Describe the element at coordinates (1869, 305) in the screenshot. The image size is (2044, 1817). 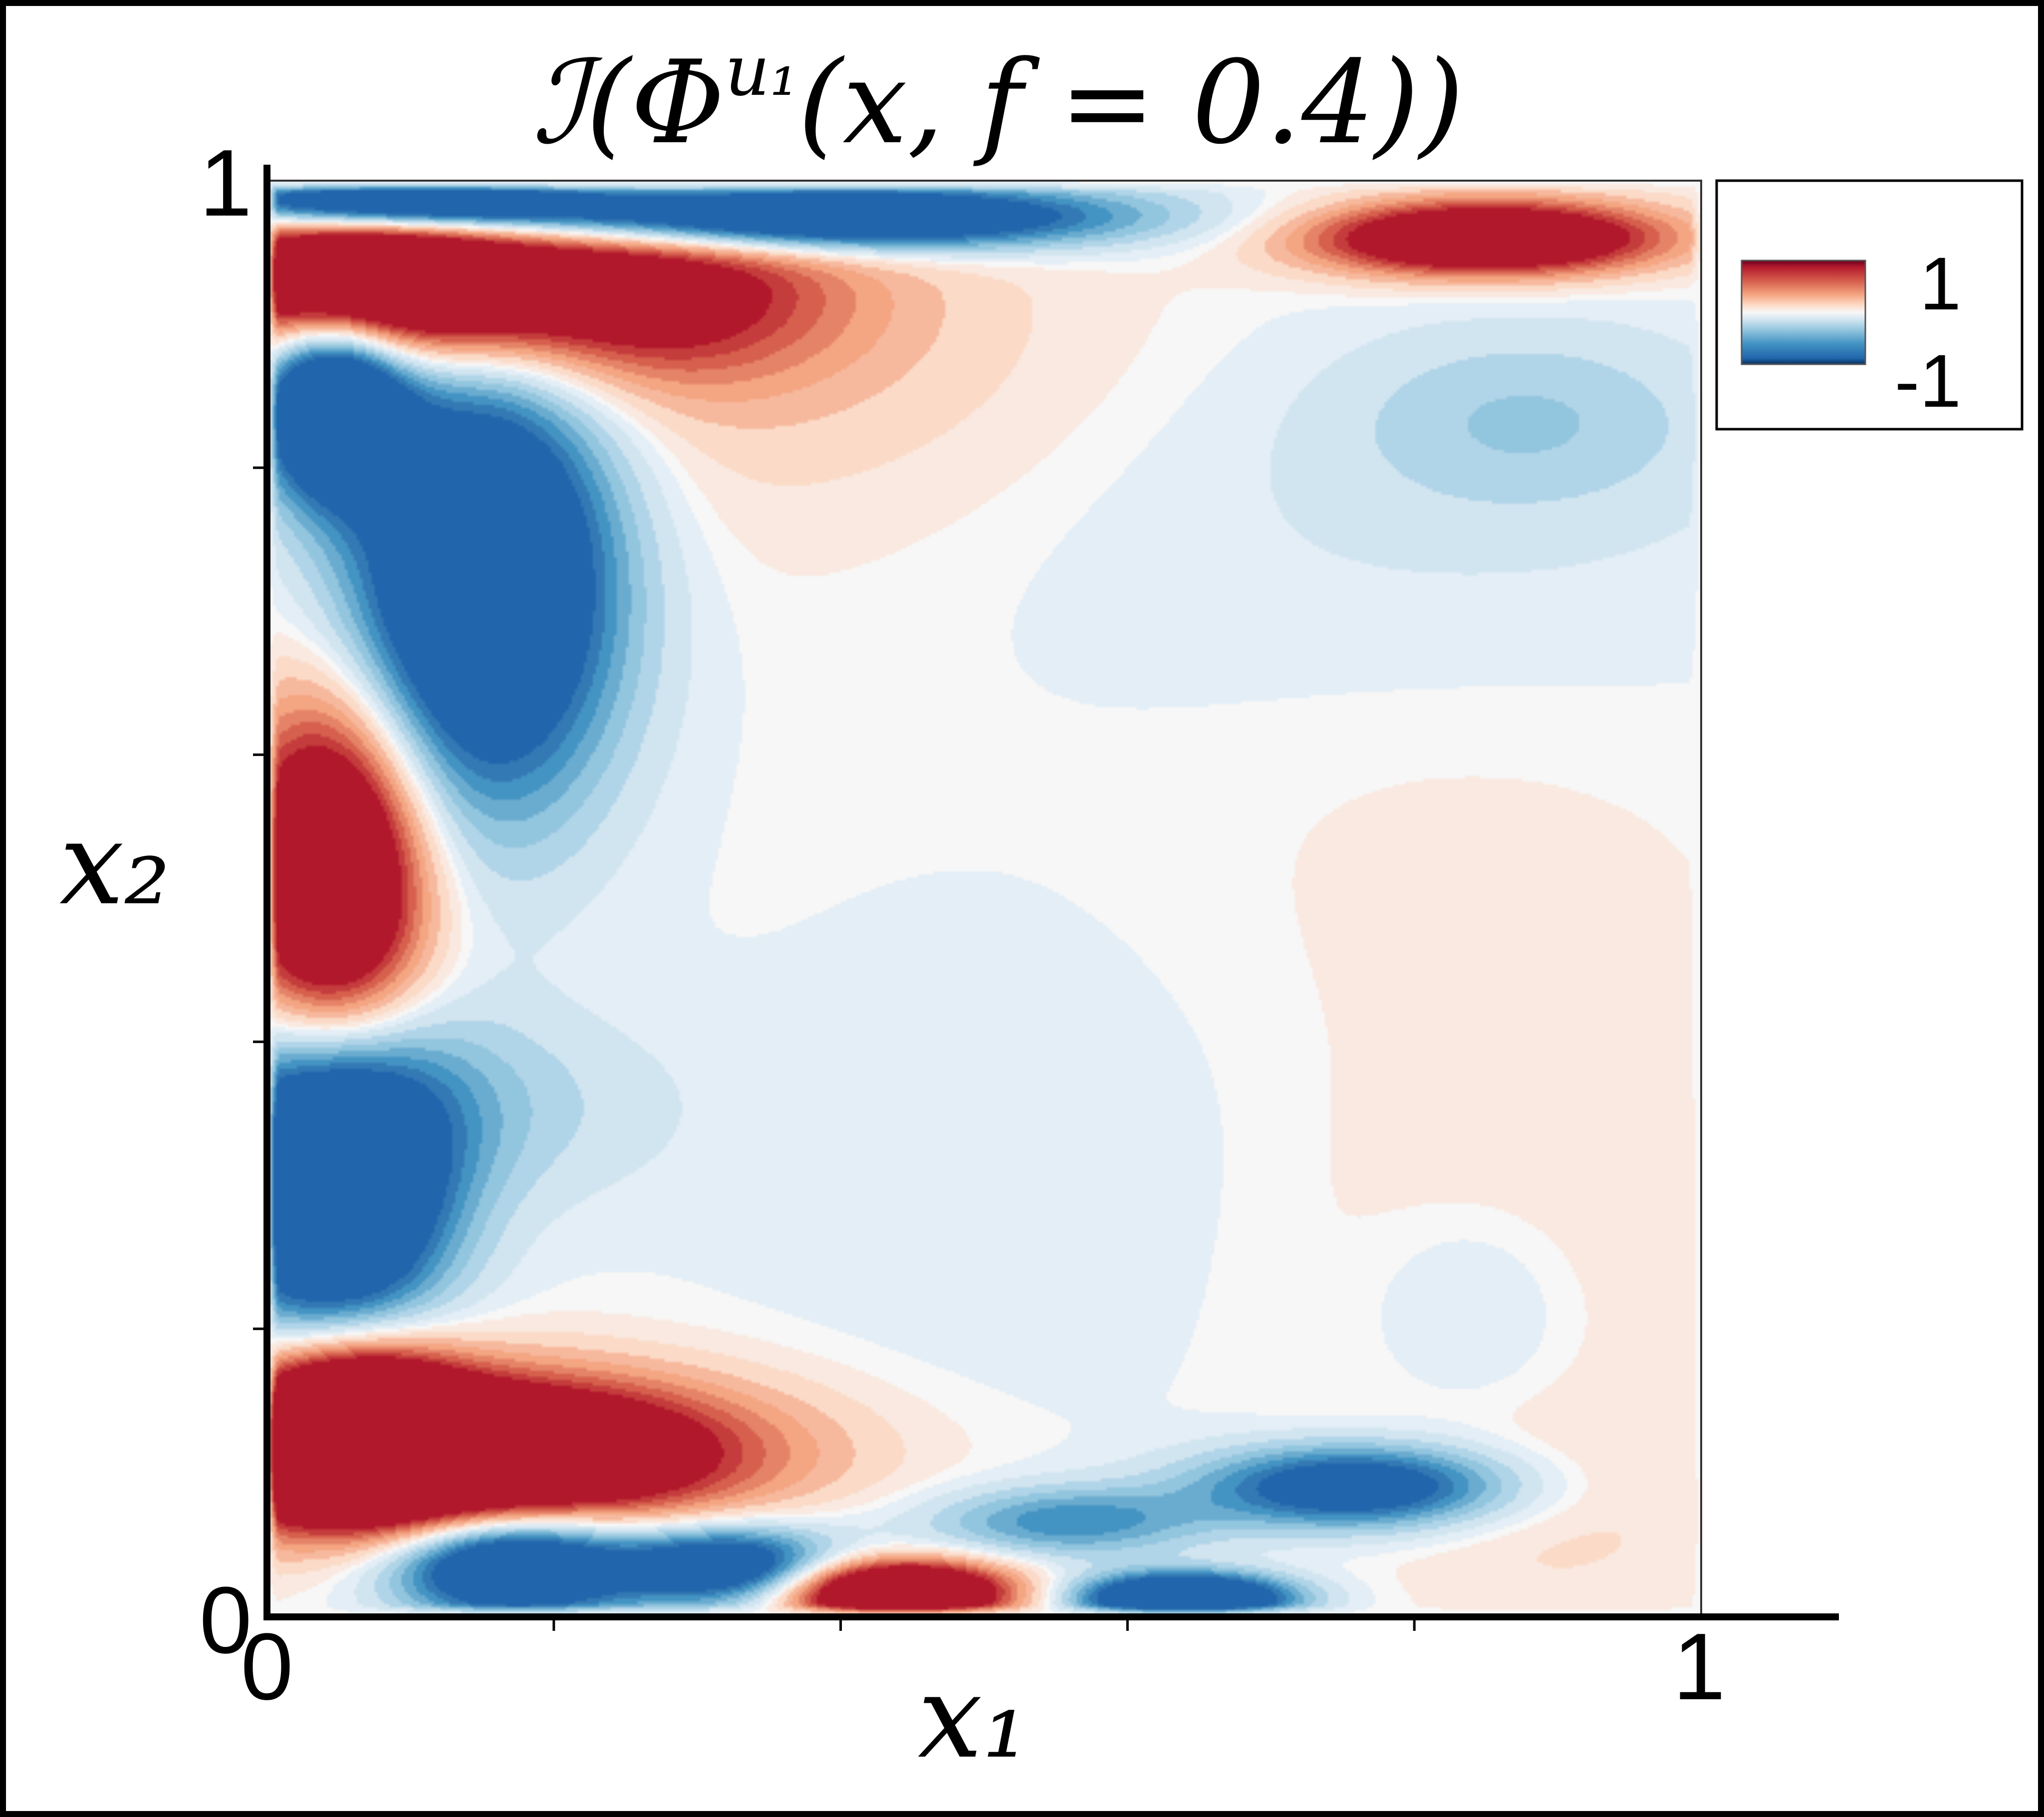
I see `colorbar-legend: 1 -1` at that location.